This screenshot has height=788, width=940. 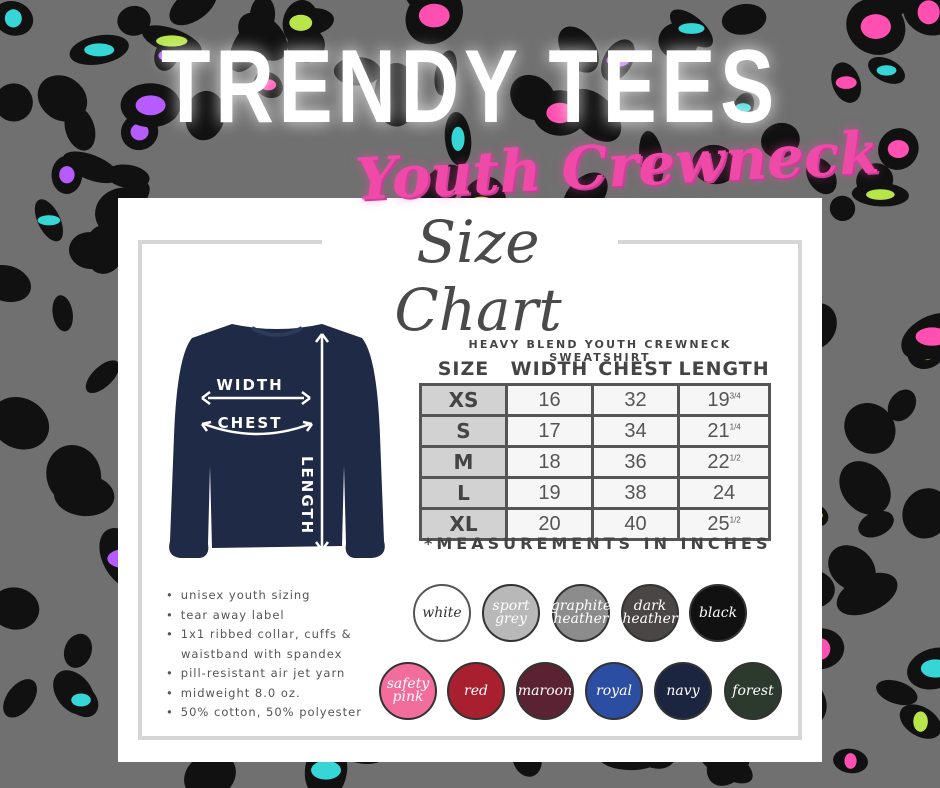 I want to click on table-row: XS 16 32 193/4, so click(x=595, y=400).